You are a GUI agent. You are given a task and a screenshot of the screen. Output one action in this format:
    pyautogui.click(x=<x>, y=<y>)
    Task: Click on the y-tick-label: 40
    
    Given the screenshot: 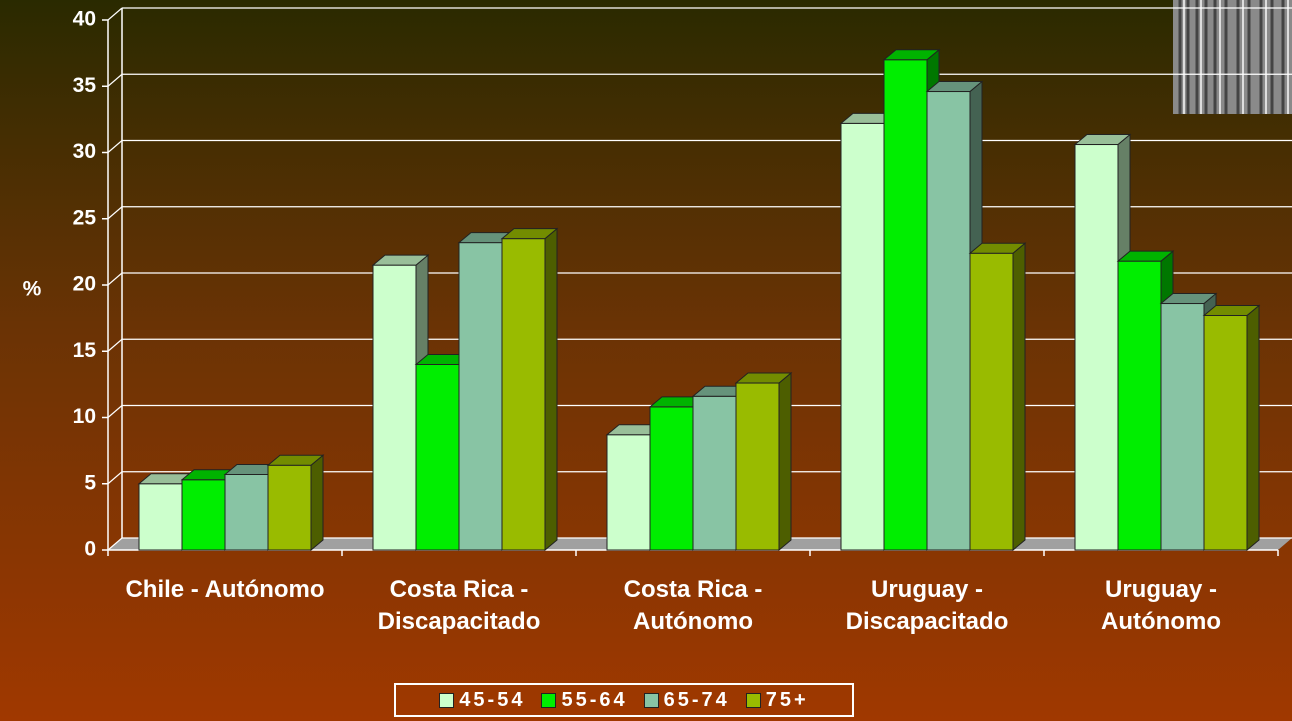 What is the action you would take?
    pyautogui.click(x=84, y=19)
    